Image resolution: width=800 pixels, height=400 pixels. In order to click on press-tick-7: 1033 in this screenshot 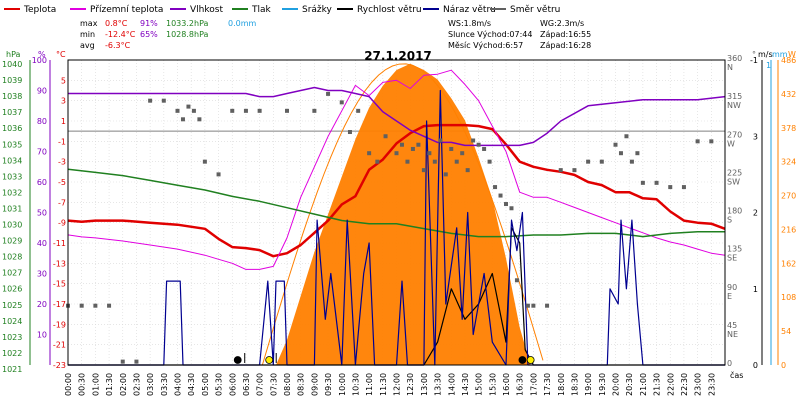, I will do `click(12, 176)`.